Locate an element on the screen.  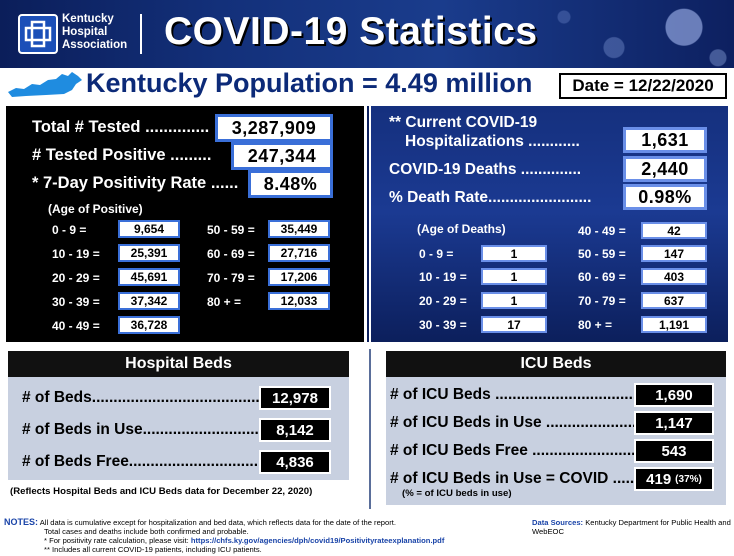
icu-beds-value: 1,690 is located at coordinates (674, 395).